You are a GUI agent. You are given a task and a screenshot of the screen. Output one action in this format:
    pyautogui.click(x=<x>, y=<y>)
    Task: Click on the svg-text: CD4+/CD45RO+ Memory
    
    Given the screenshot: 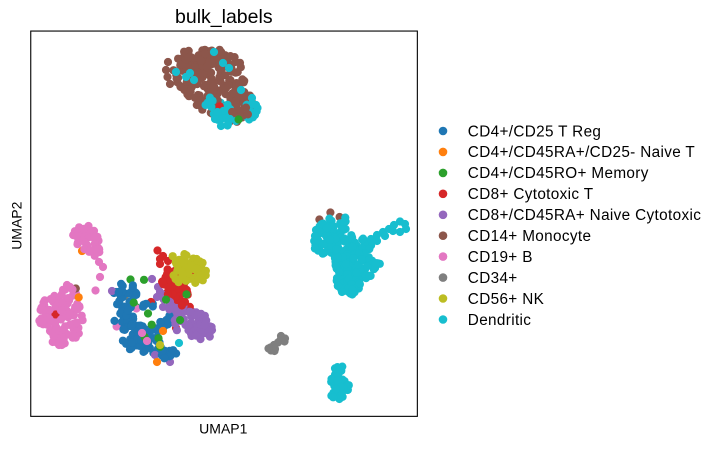 What is the action you would take?
    pyautogui.click(x=558, y=173)
    